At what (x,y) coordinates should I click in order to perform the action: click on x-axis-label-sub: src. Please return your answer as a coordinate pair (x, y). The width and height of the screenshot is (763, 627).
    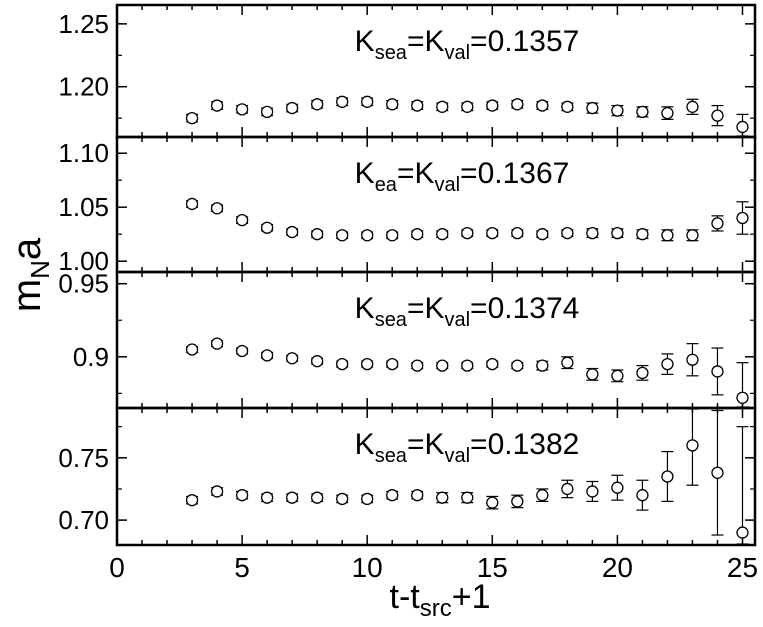
    Looking at the image, I should click on (436, 608).